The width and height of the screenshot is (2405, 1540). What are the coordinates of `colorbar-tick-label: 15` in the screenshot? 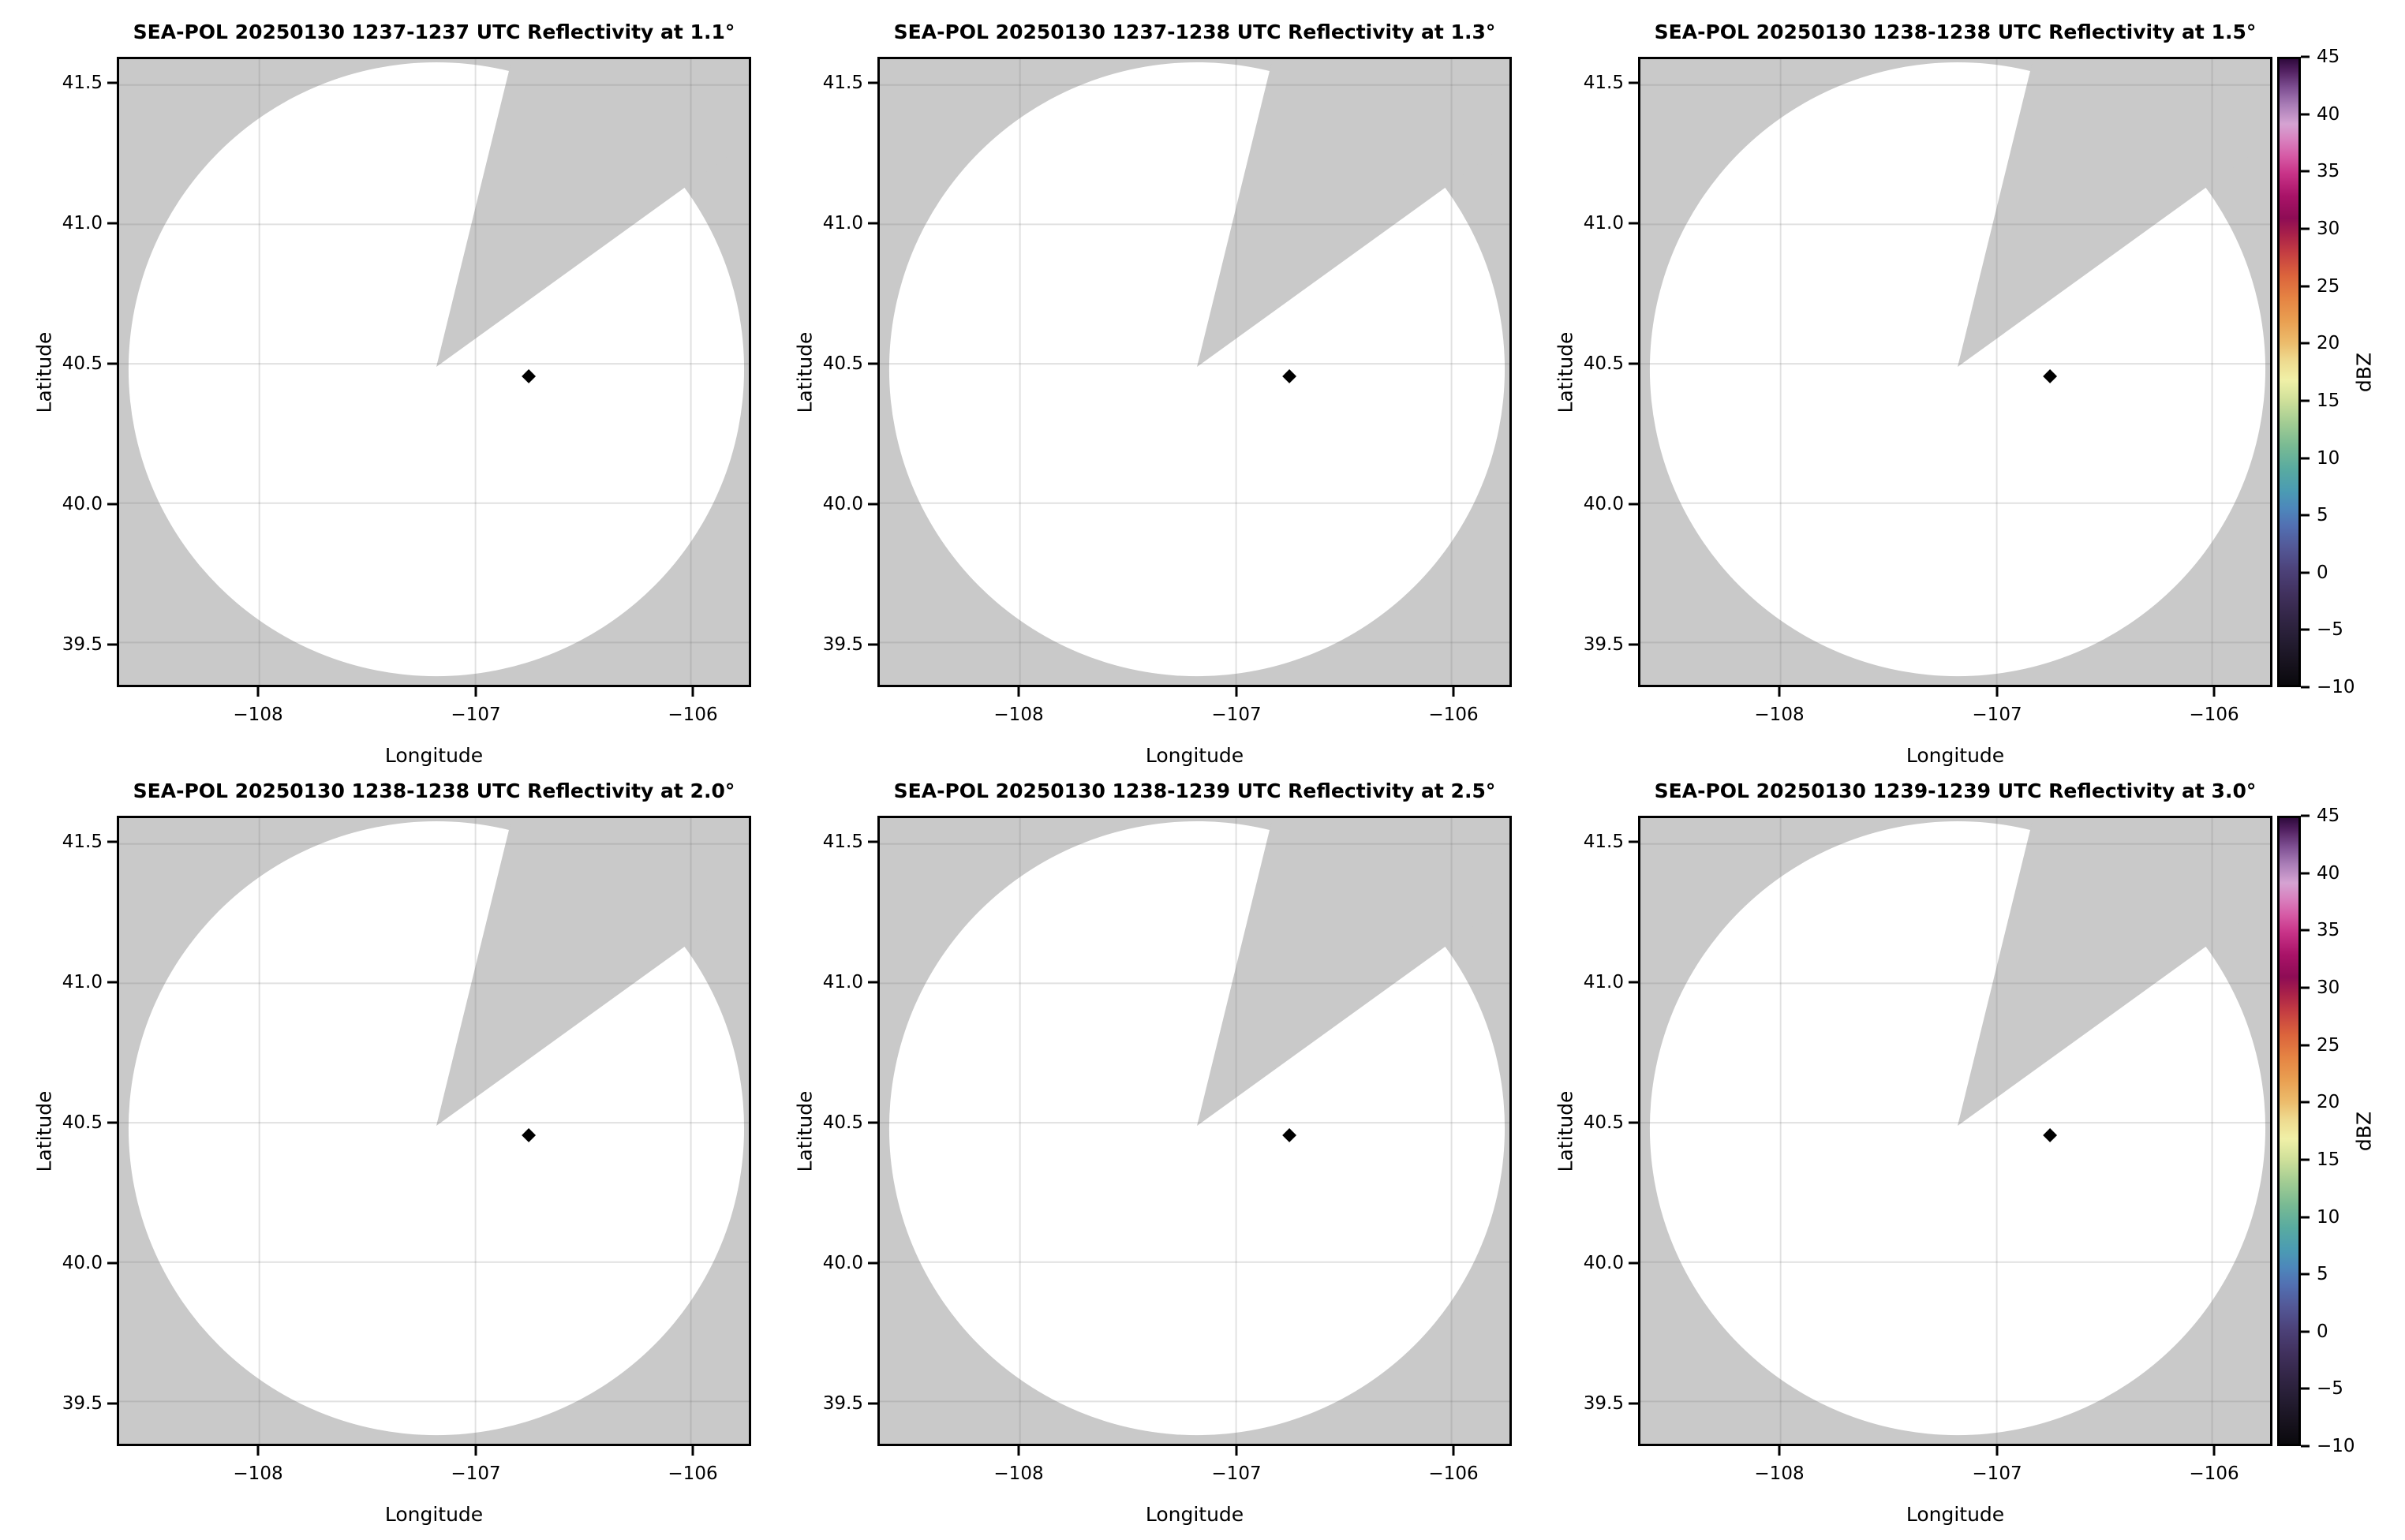 It's located at (2328, 1159).